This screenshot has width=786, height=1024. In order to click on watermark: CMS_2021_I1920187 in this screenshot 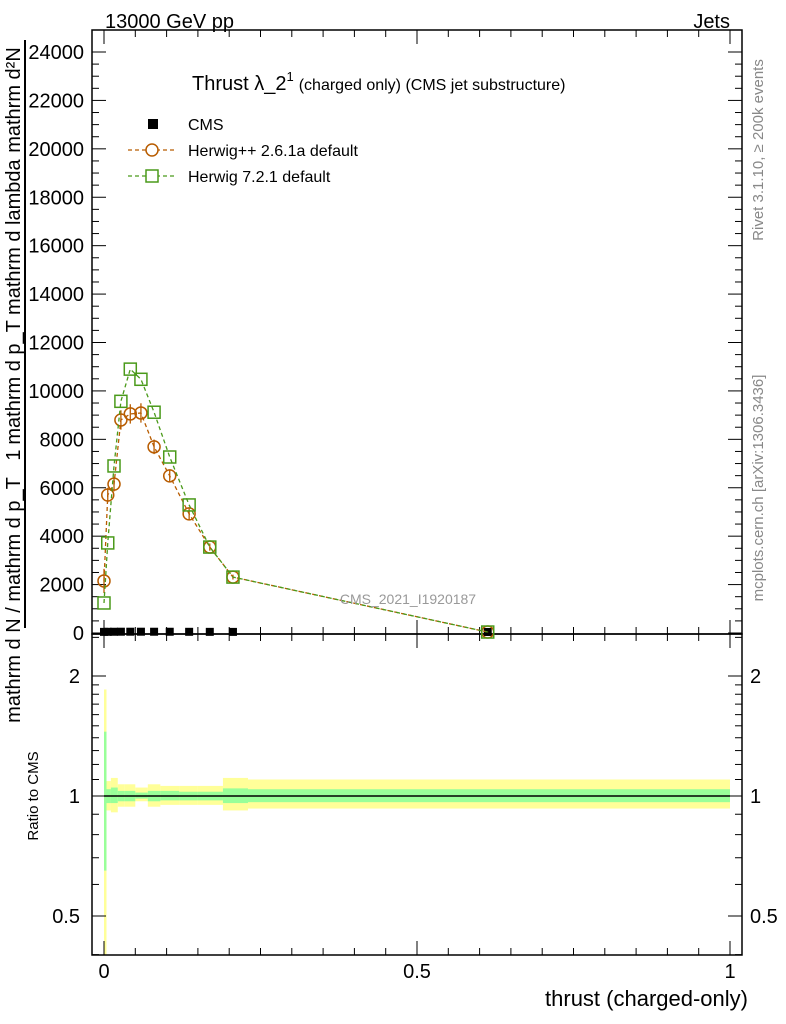, I will do `click(408, 599)`.